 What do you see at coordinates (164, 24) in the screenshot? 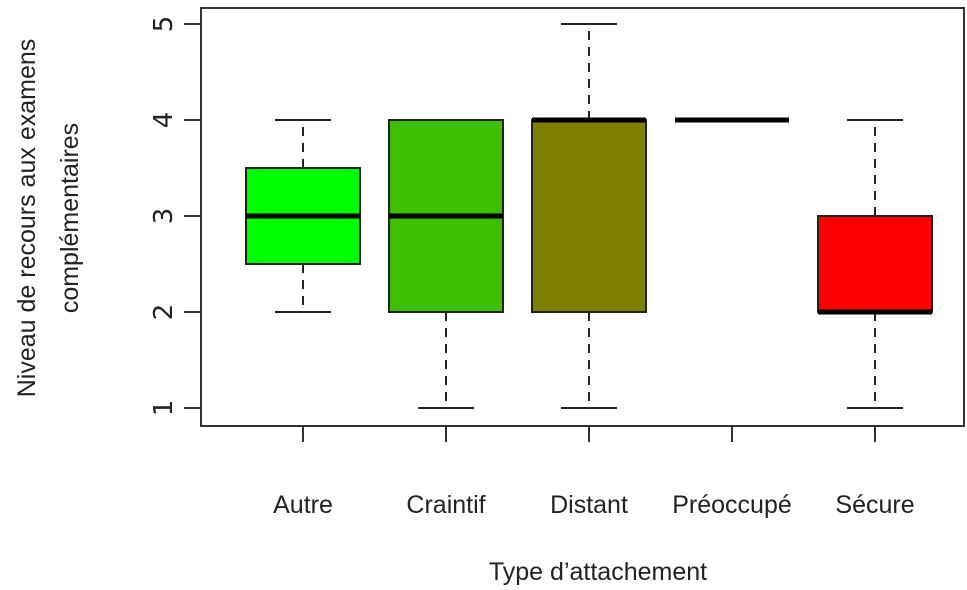
I see `y-tick-label-5: 5` at bounding box center [164, 24].